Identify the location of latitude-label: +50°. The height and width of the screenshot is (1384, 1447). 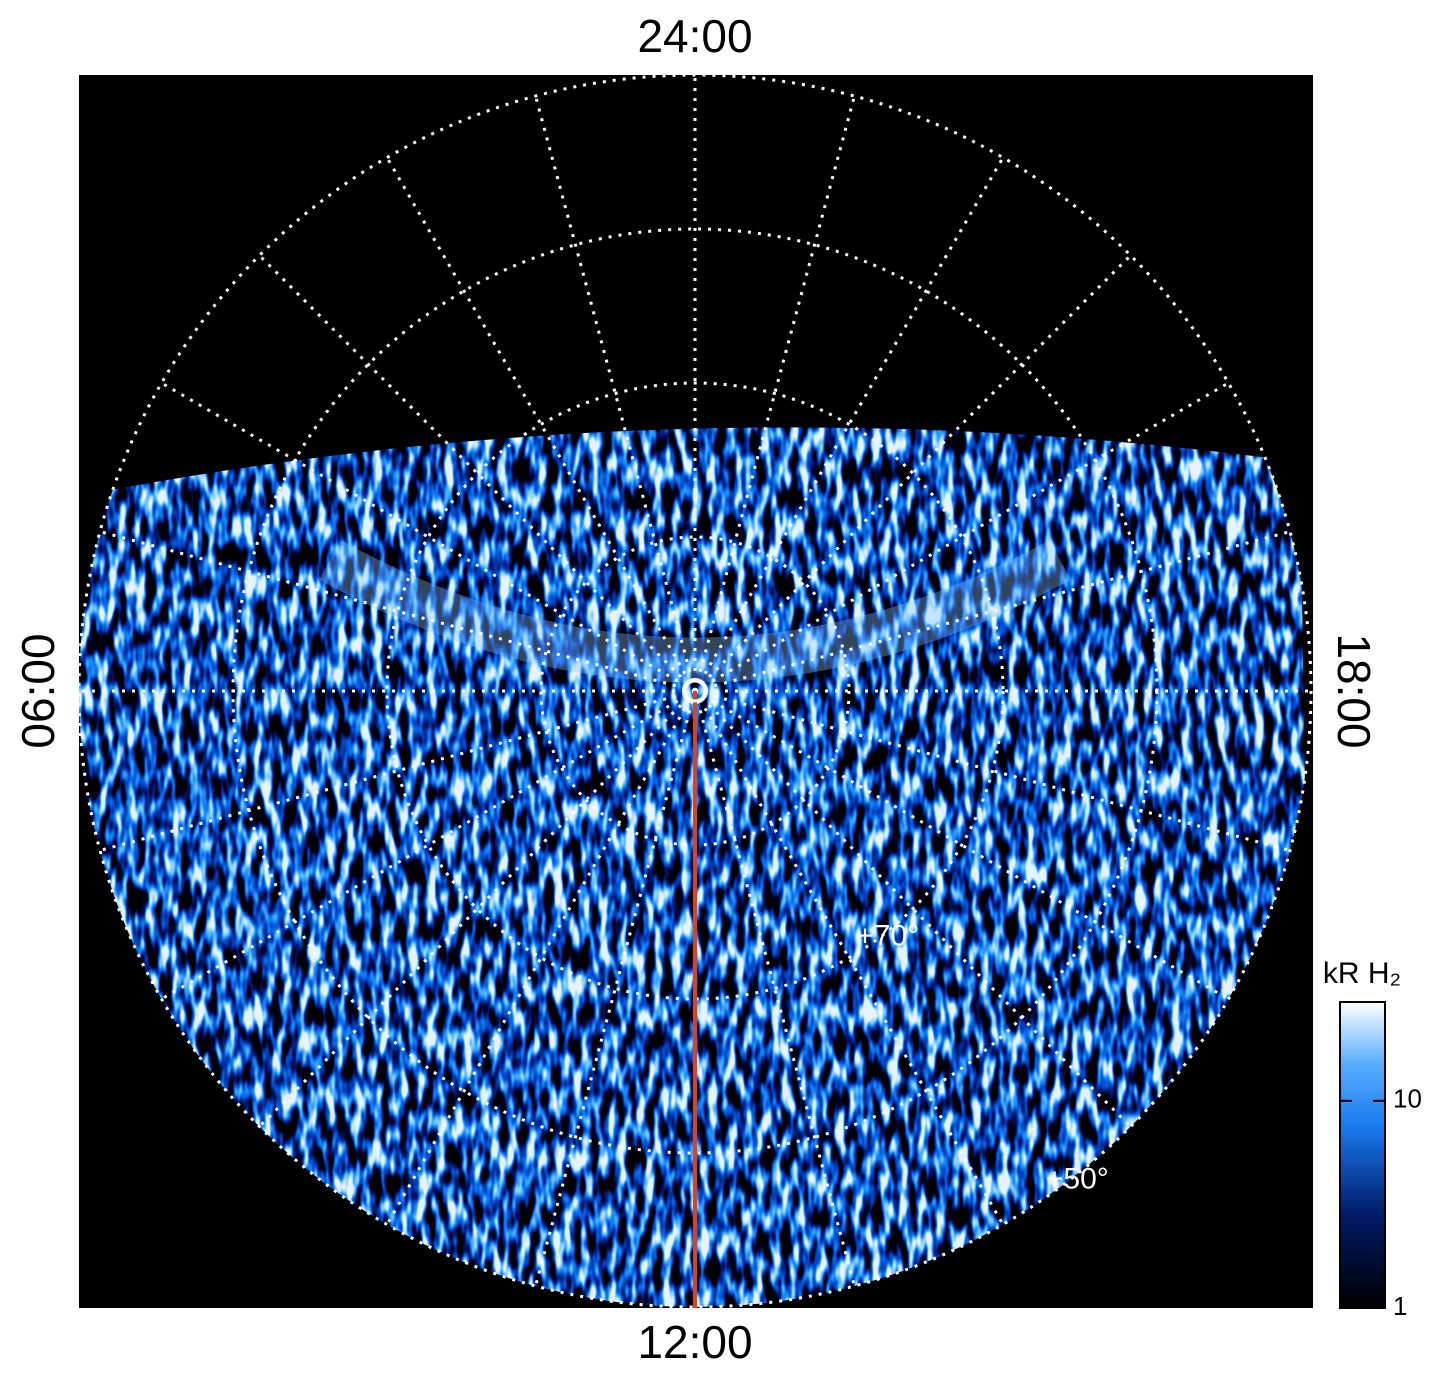
(1077, 1178).